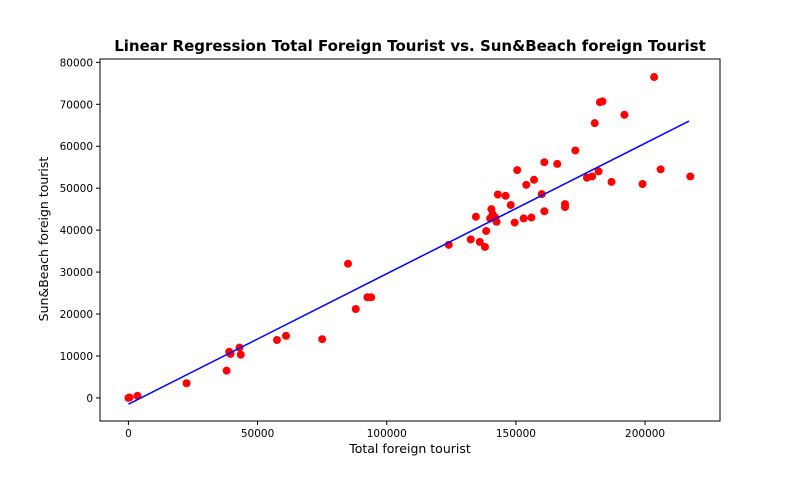  I want to click on x-tick-label: 0, so click(128, 434).